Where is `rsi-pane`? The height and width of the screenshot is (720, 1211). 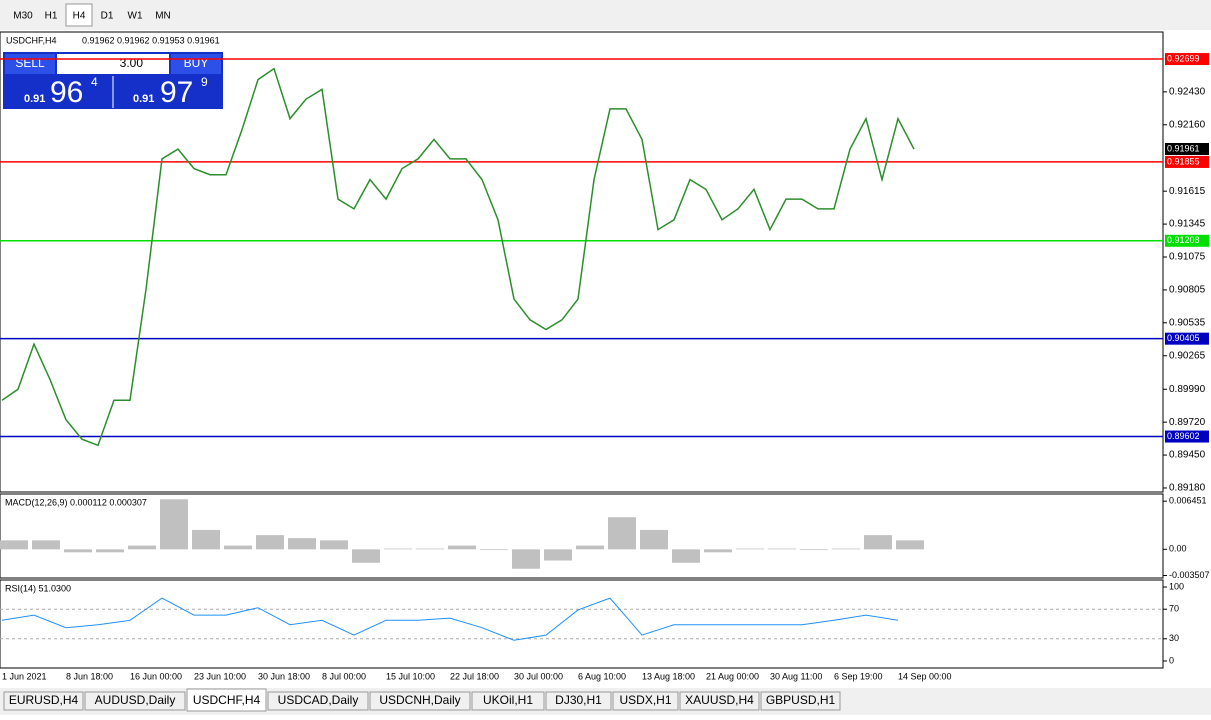
rsi-pane is located at coordinates (582, 624).